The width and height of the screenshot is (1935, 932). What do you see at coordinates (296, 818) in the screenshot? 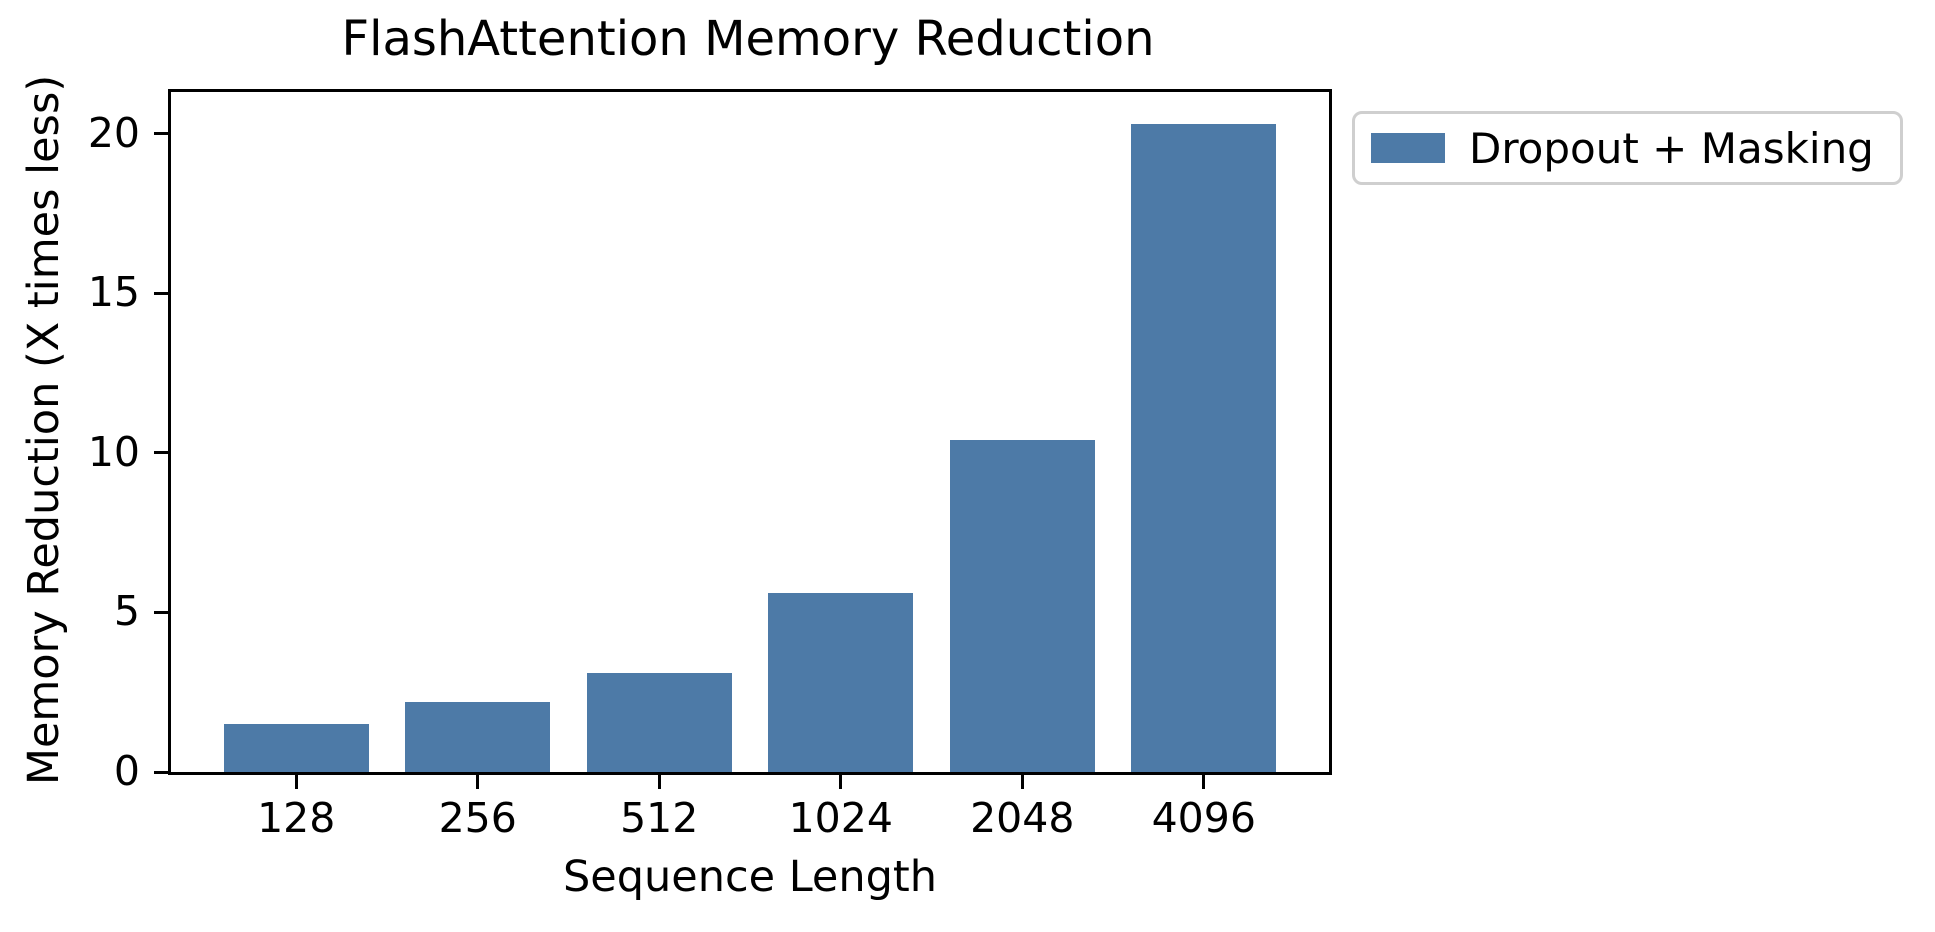
I see `x-tick-label-128: 128` at bounding box center [296, 818].